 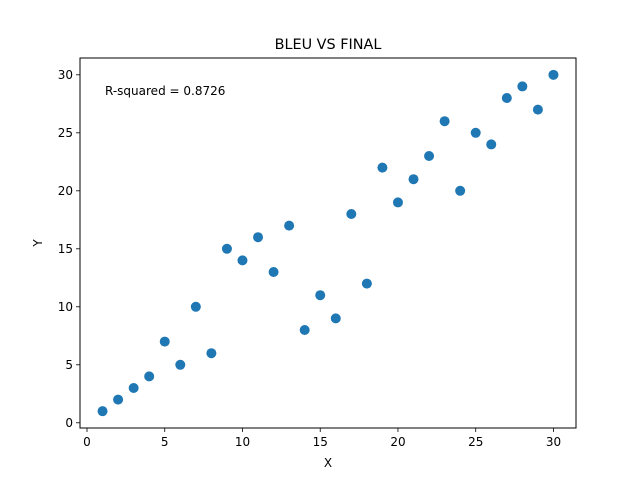 What do you see at coordinates (69, 365) in the screenshot?
I see `y-tick-label: 5` at bounding box center [69, 365].